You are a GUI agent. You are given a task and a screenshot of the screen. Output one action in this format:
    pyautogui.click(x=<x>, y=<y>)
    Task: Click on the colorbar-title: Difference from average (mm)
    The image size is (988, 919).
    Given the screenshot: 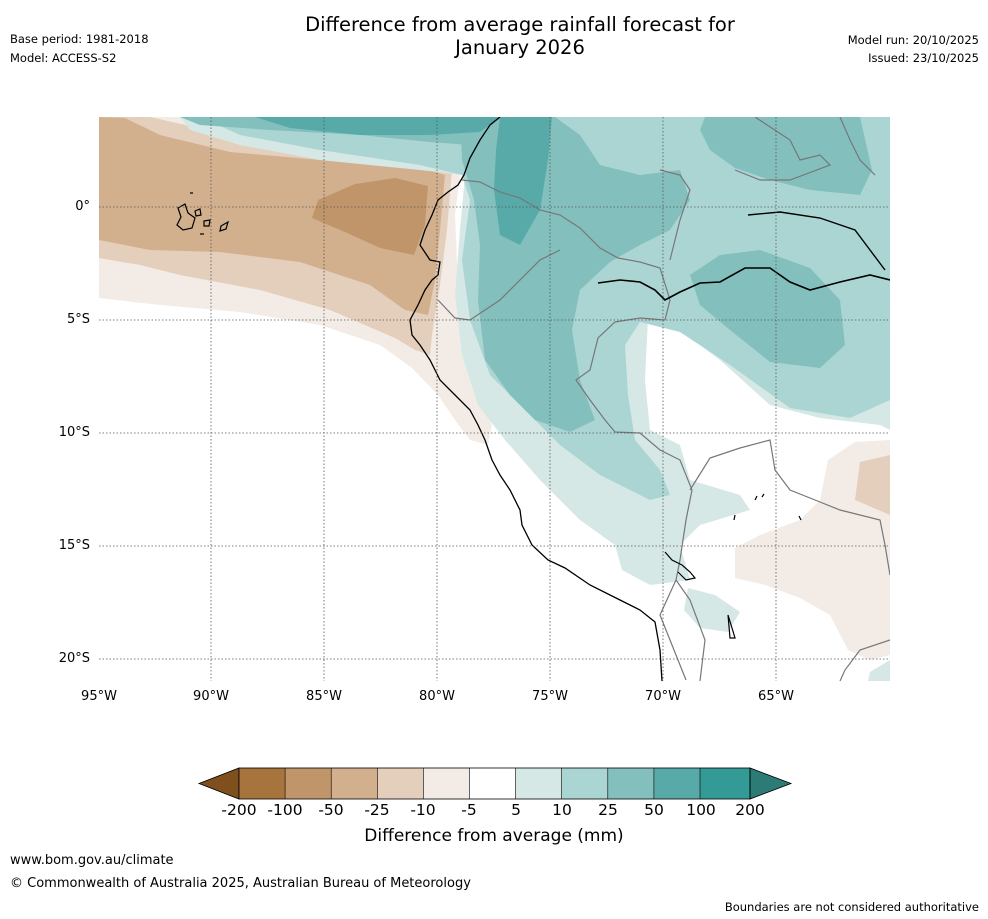 What is the action you would take?
    pyautogui.click(x=494, y=836)
    